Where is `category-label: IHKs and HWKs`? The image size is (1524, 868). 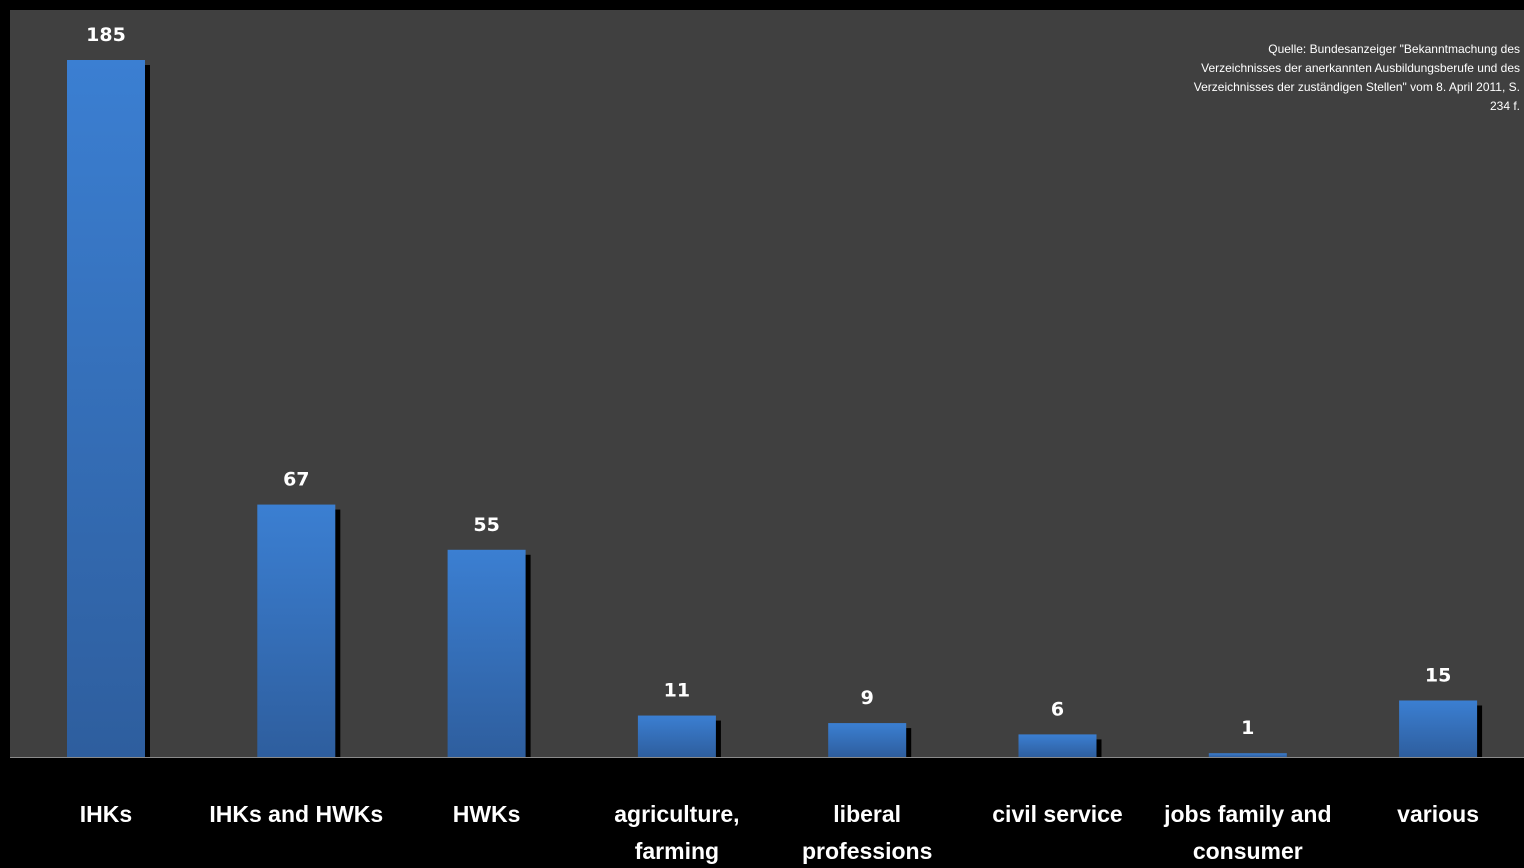 category-label: IHKs and HWKs is located at coordinates (296, 814).